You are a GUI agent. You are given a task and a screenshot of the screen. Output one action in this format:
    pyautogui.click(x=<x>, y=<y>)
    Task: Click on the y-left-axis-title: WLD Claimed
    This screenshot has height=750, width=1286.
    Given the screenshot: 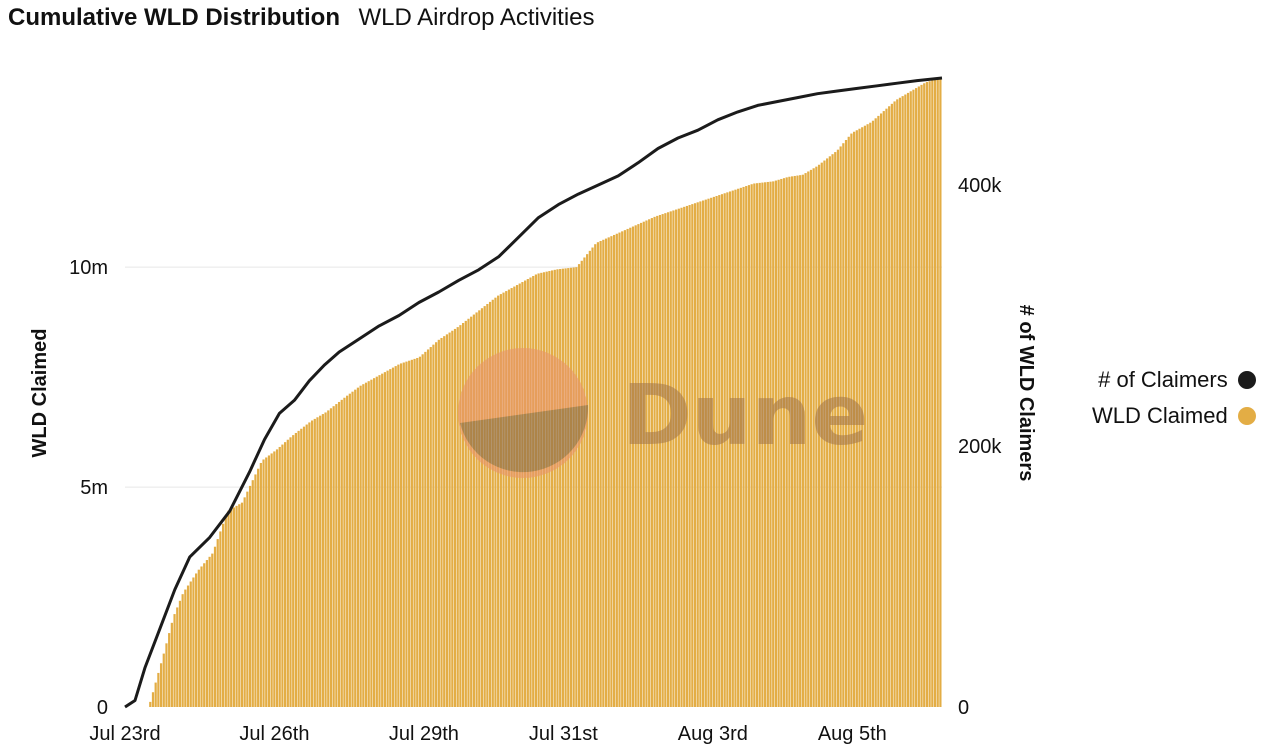 What is the action you would take?
    pyautogui.click(x=40, y=393)
    